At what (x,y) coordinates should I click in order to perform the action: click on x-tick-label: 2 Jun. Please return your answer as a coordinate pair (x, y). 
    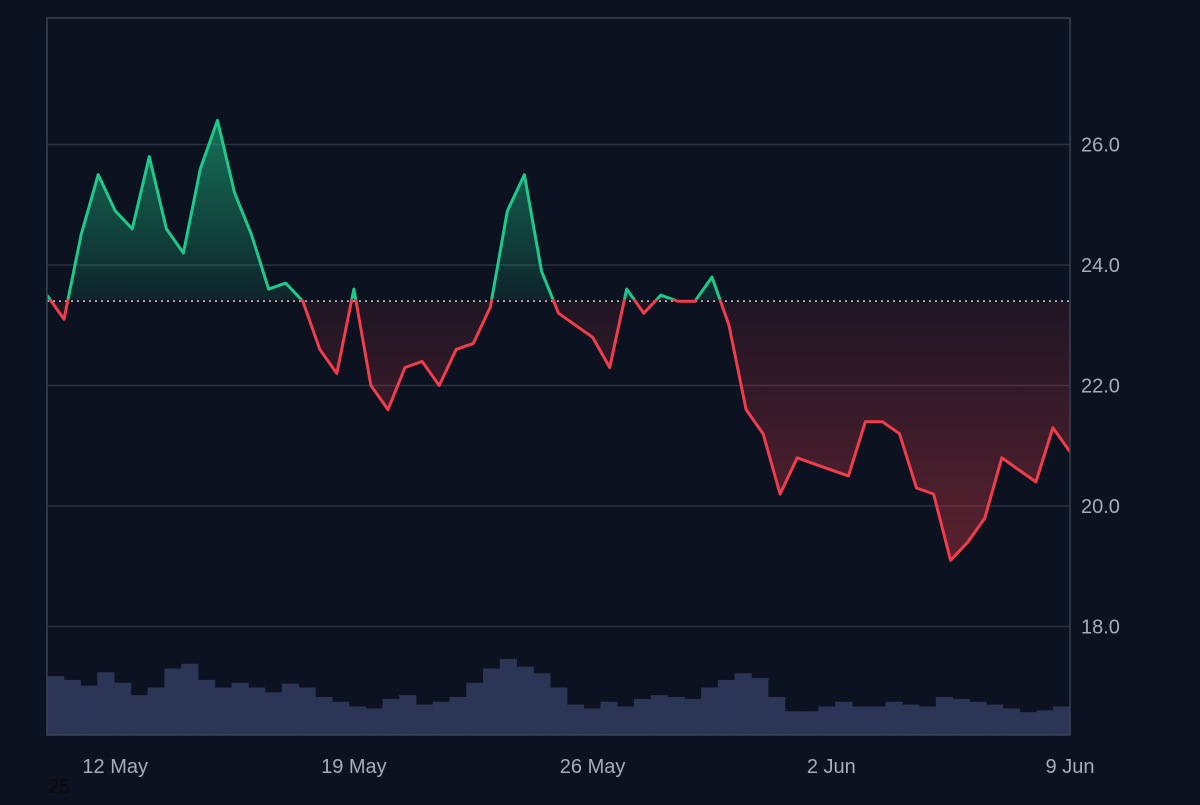
    Looking at the image, I should click on (831, 767).